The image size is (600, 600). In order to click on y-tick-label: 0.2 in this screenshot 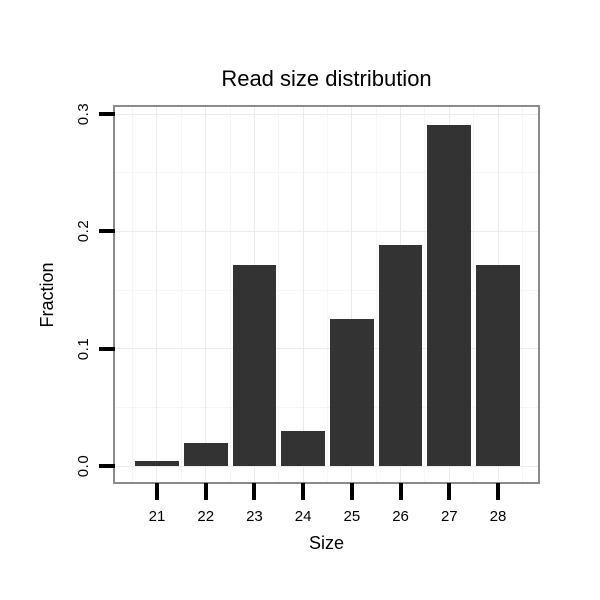, I will do `click(83, 231)`.